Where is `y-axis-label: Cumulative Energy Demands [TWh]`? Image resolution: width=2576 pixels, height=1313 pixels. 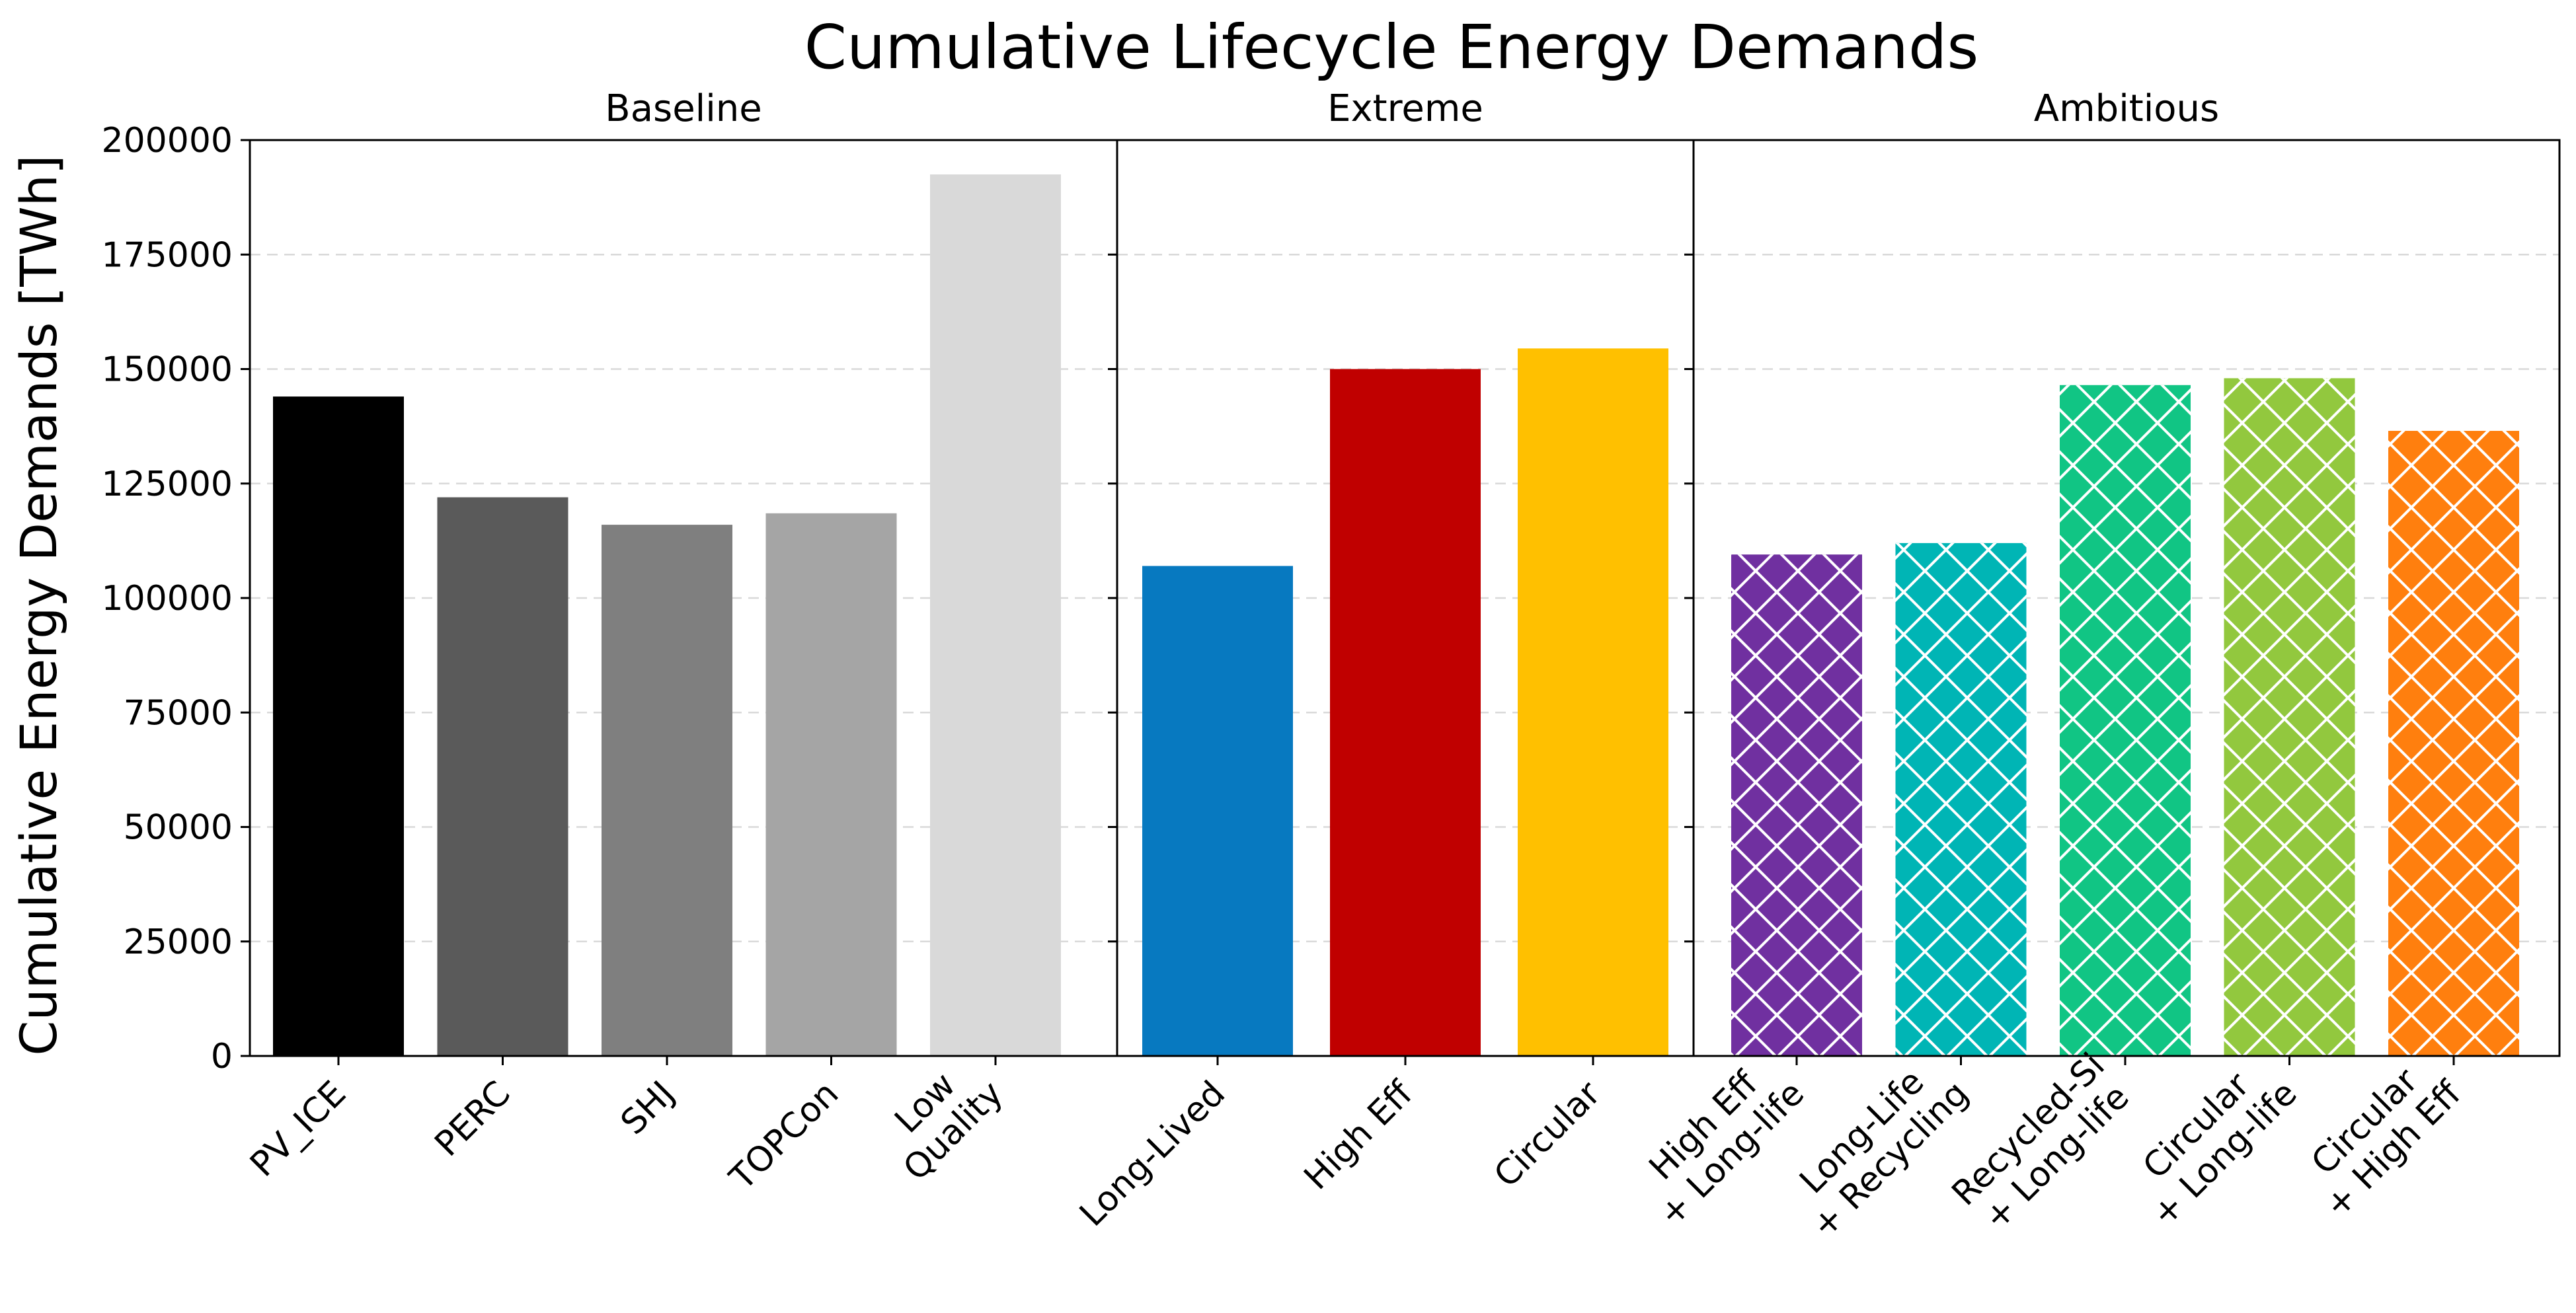
y-axis-label: Cumulative Energy Demands [TWh] is located at coordinates (38, 605).